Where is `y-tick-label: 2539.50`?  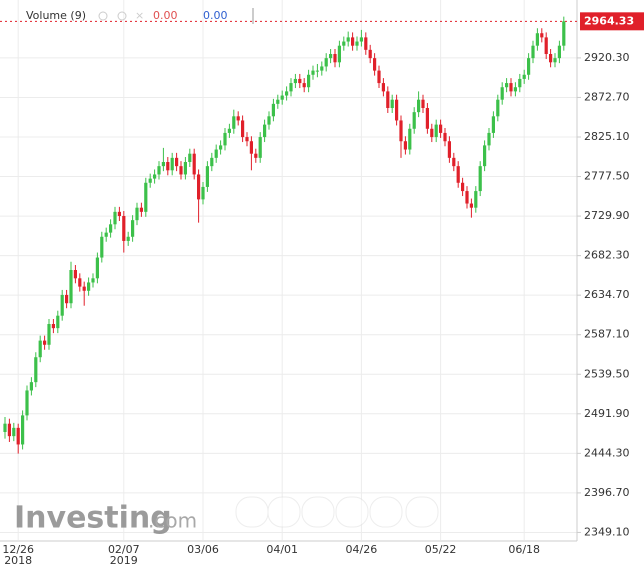 y-tick-label: 2539.50 is located at coordinates (607, 373).